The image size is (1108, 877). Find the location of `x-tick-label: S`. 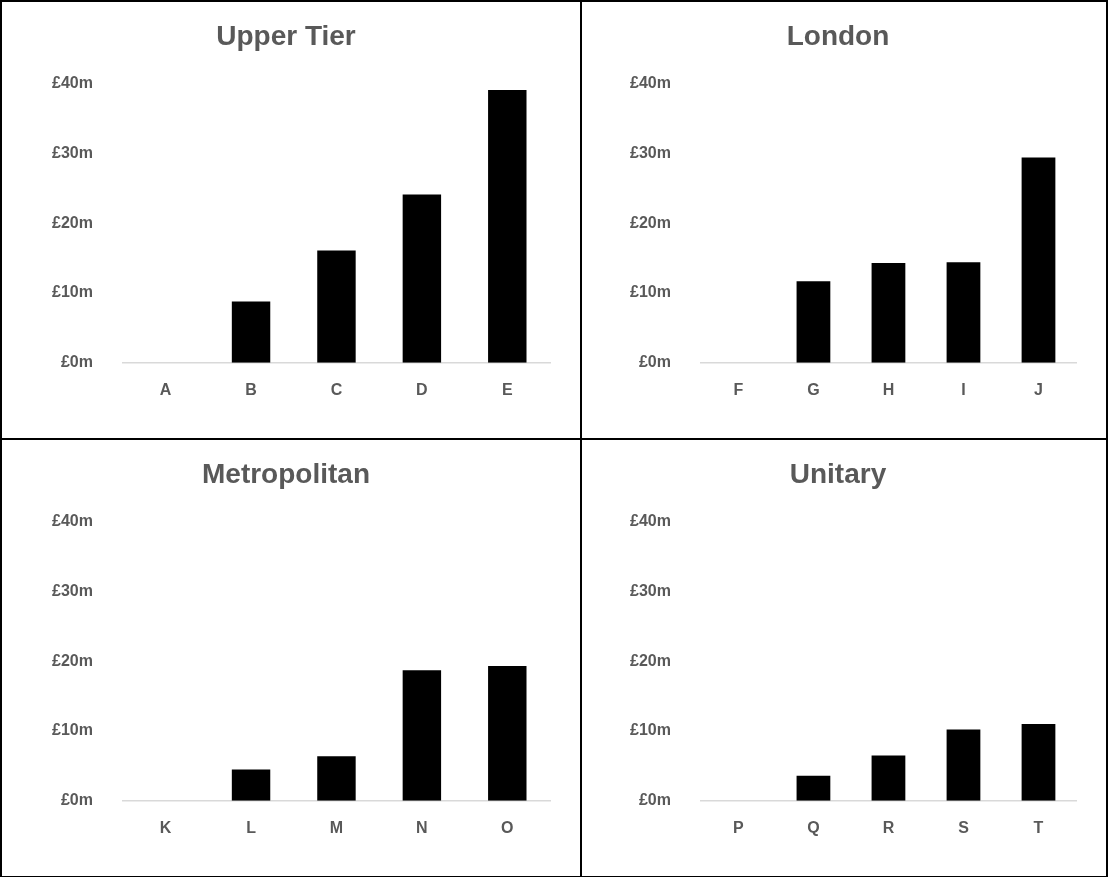

x-tick-label: S is located at coordinates (964, 827).